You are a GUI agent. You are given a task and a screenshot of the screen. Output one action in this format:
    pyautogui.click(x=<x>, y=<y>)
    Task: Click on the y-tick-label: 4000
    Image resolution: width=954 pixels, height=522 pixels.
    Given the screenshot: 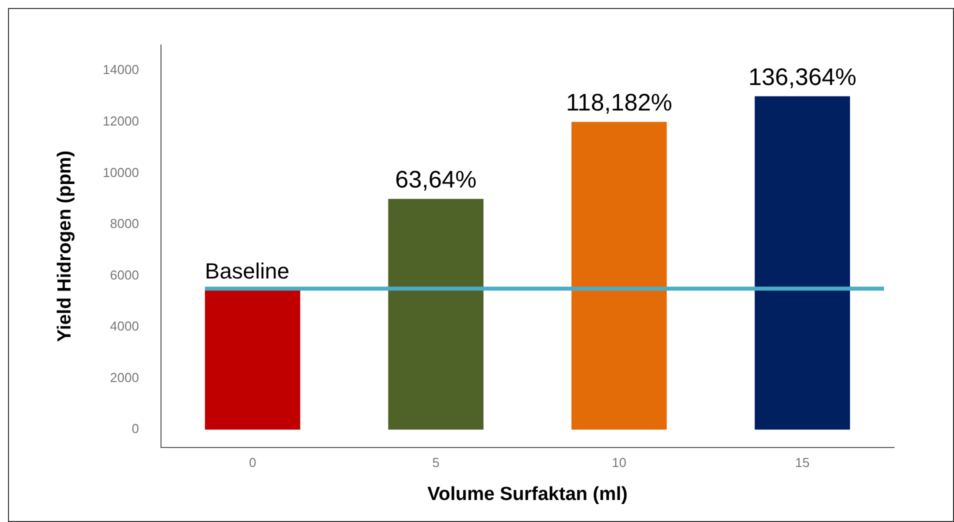 What is the action you would take?
    pyautogui.click(x=124, y=326)
    